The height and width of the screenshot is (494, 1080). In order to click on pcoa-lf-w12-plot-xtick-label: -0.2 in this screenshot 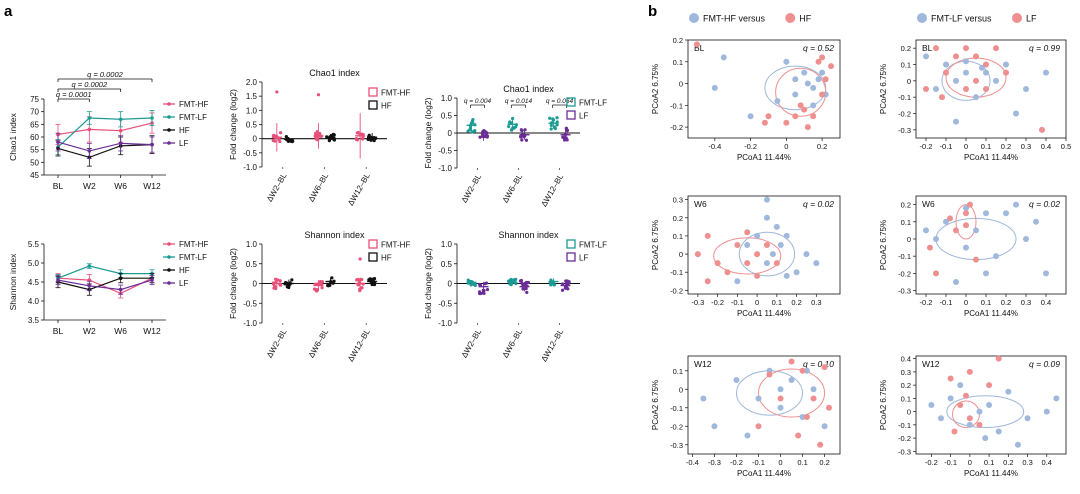, I will do `click(931, 462)`.